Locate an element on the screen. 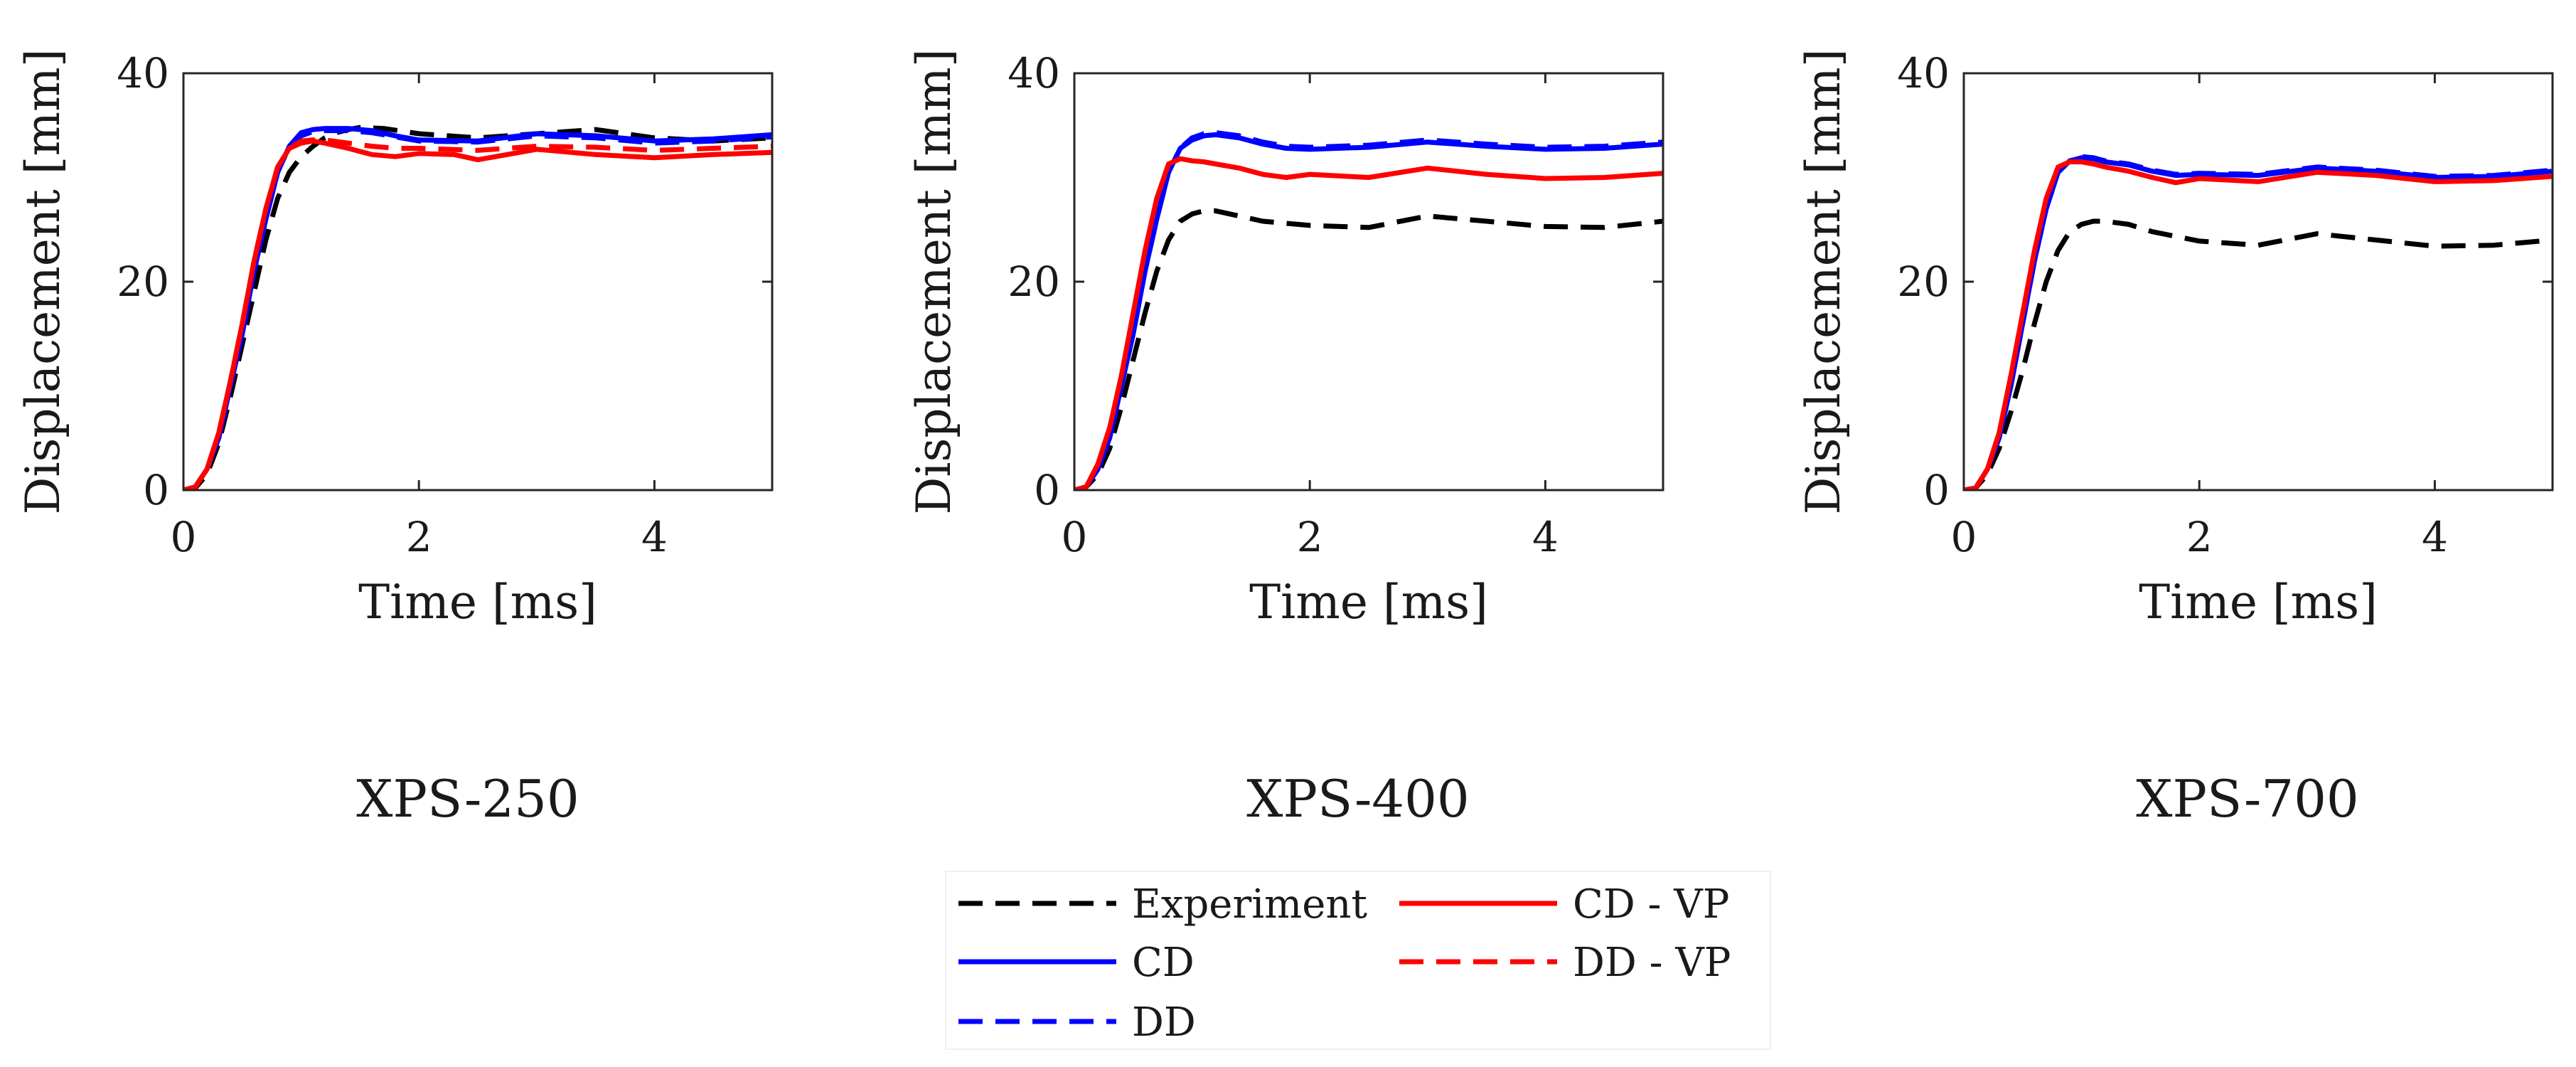 The image size is (2576, 1067). panel-title: XPS-400 is located at coordinates (1357, 799).